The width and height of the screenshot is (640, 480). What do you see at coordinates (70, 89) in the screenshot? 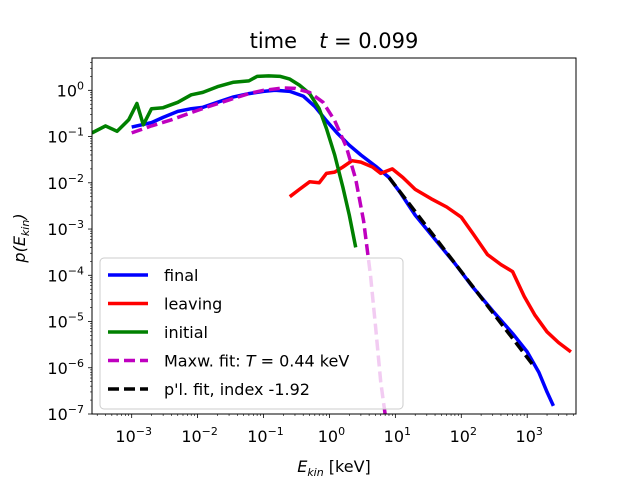
I see `y-tick-label: 10⁰` at bounding box center [70, 89].